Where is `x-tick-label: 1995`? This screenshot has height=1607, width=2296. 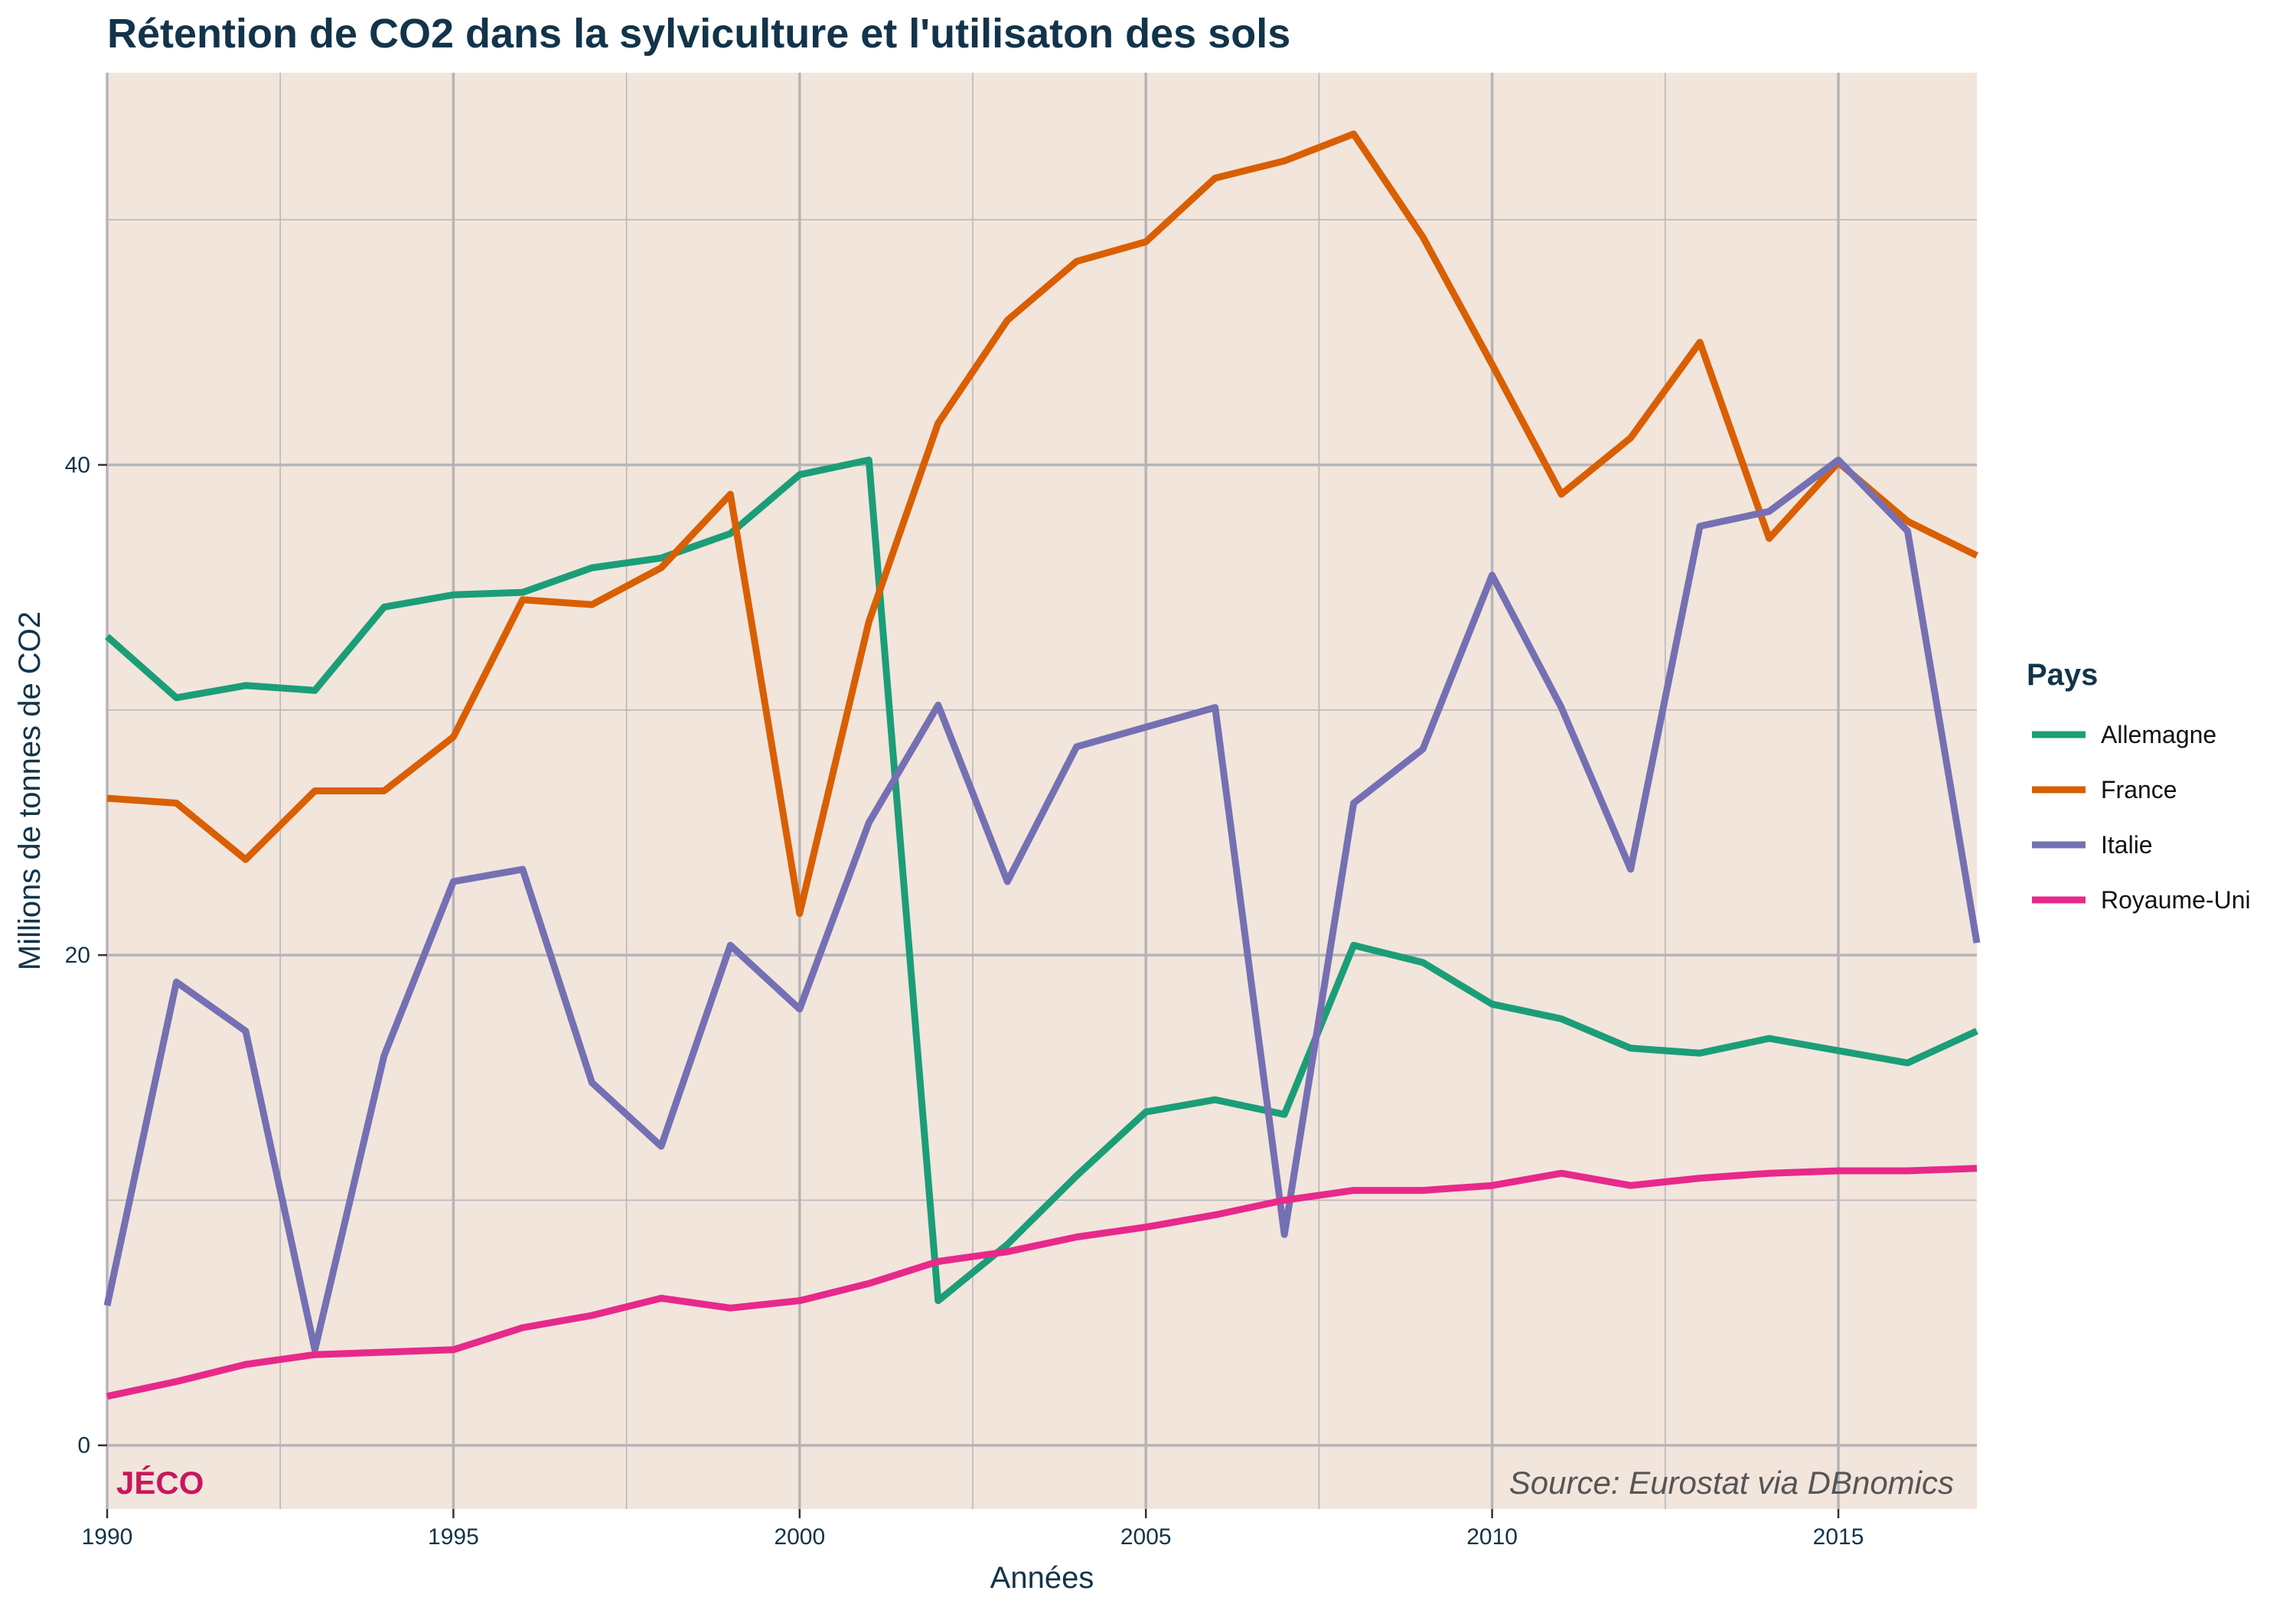 x-tick-label: 1995 is located at coordinates (453, 1537).